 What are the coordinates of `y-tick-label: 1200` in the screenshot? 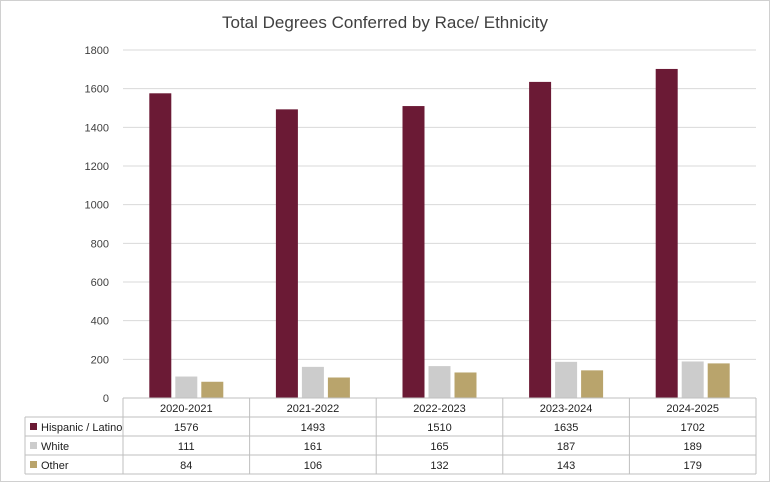 It's located at (97, 167).